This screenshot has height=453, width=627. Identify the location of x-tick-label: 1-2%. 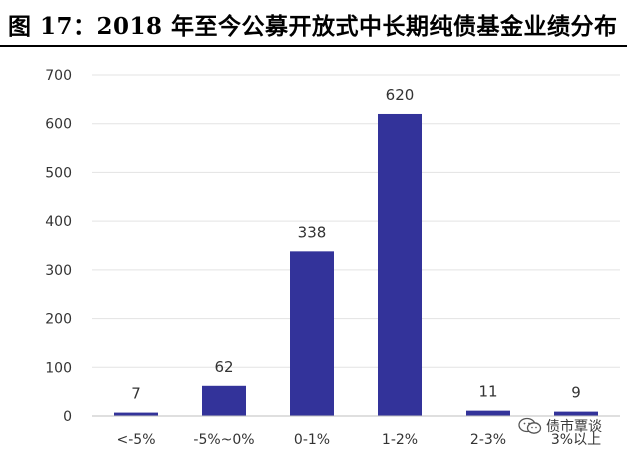
(400, 440).